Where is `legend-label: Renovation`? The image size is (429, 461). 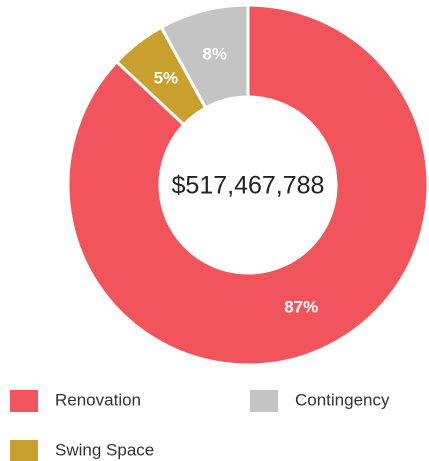
legend-label: Renovation is located at coordinates (98, 399).